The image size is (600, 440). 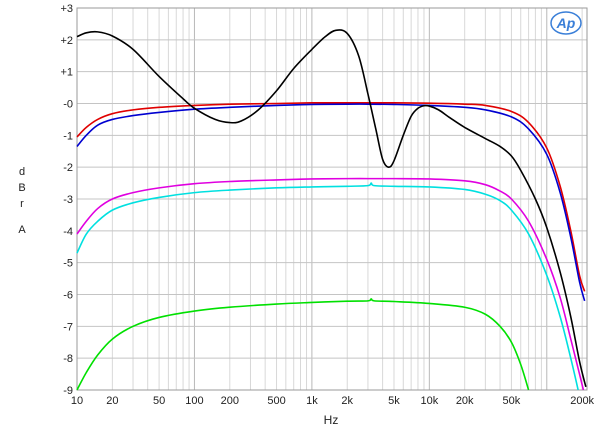 I want to click on y-tick-label: +3, so click(x=66, y=9).